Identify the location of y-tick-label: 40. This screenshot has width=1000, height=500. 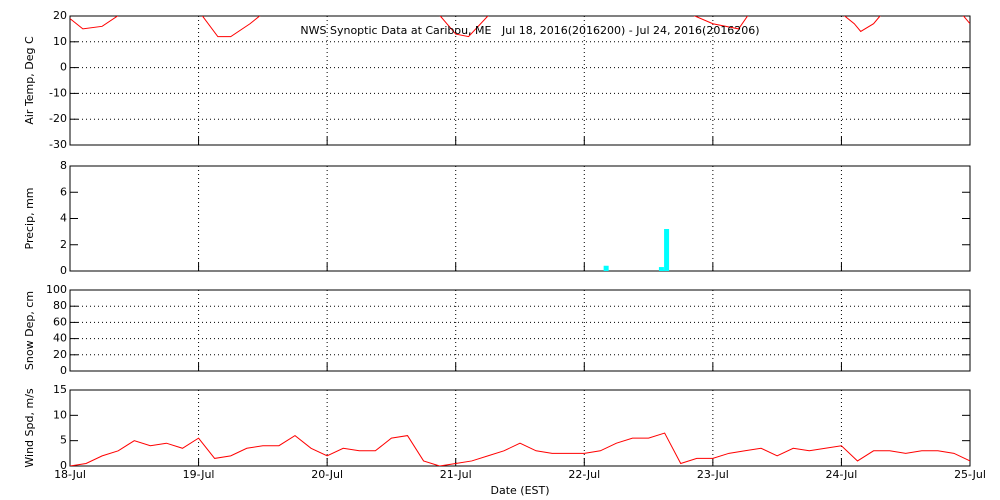
(60, 338).